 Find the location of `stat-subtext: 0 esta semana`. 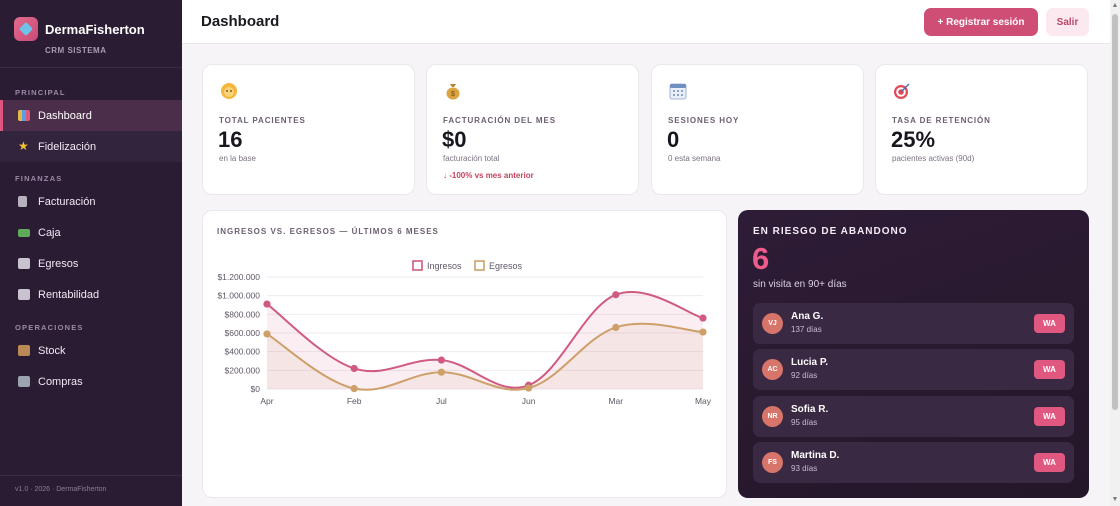

stat-subtext: 0 esta semana is located at coordinates (694, 158).